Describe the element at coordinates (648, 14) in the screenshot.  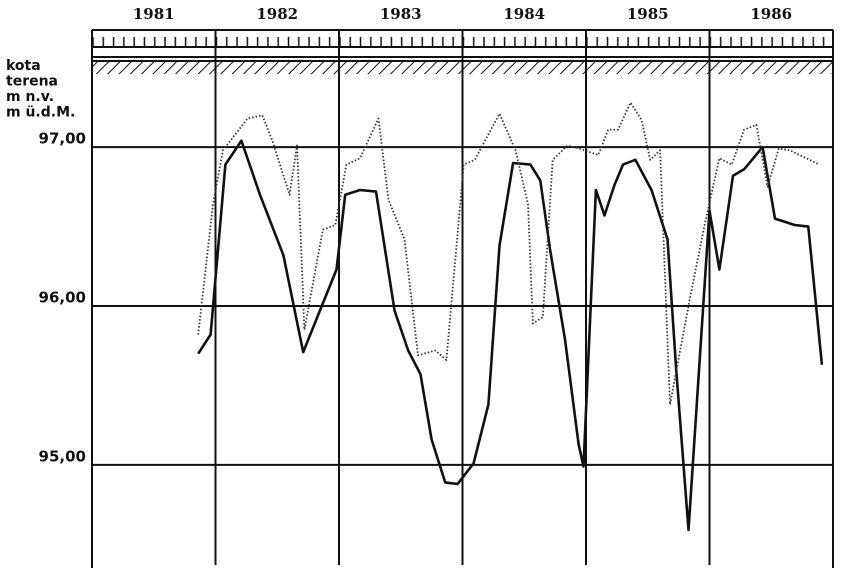
I see `x-tick-label: 1985` at that location.